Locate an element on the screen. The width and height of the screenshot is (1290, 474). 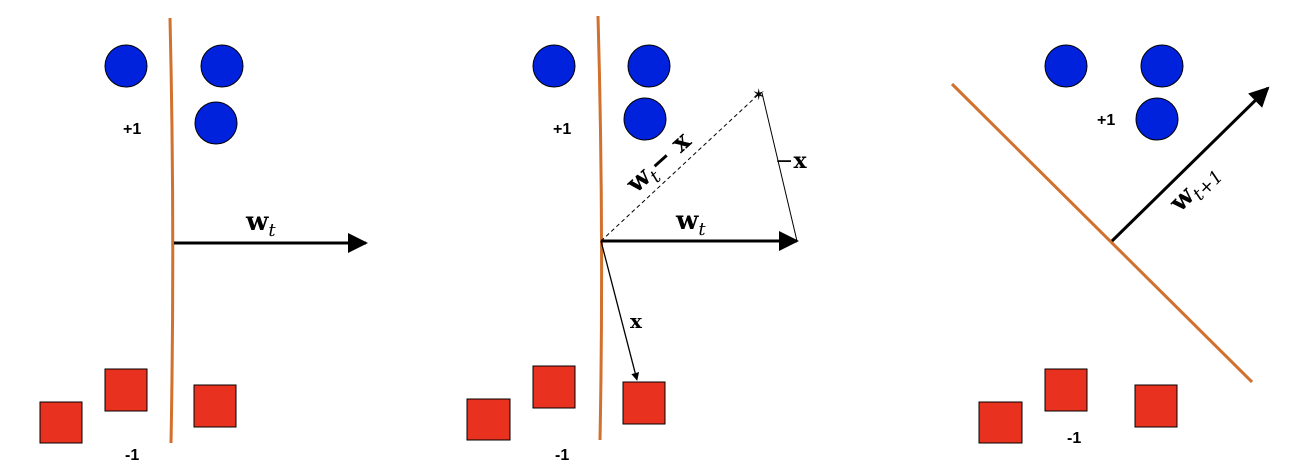
difference-vector-line is located at coordinates (680, 167).